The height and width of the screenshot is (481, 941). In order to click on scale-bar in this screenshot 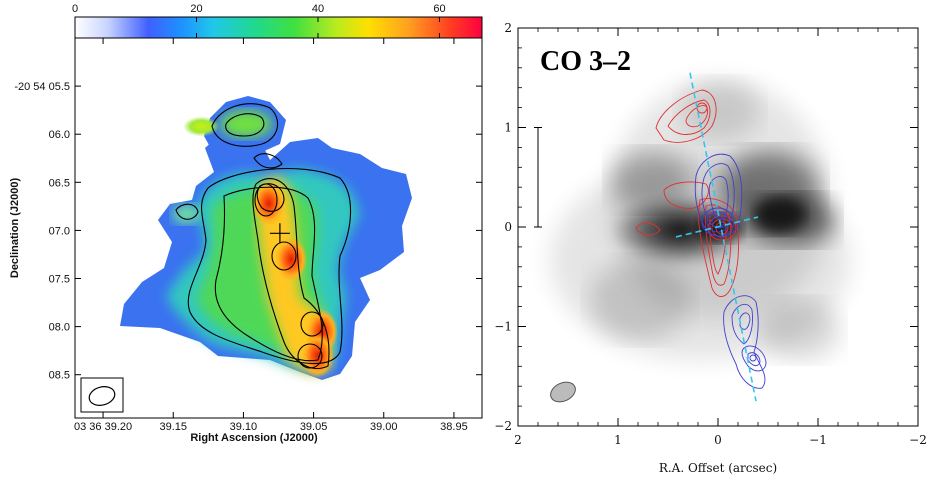, I will do `click(538, 177)`.